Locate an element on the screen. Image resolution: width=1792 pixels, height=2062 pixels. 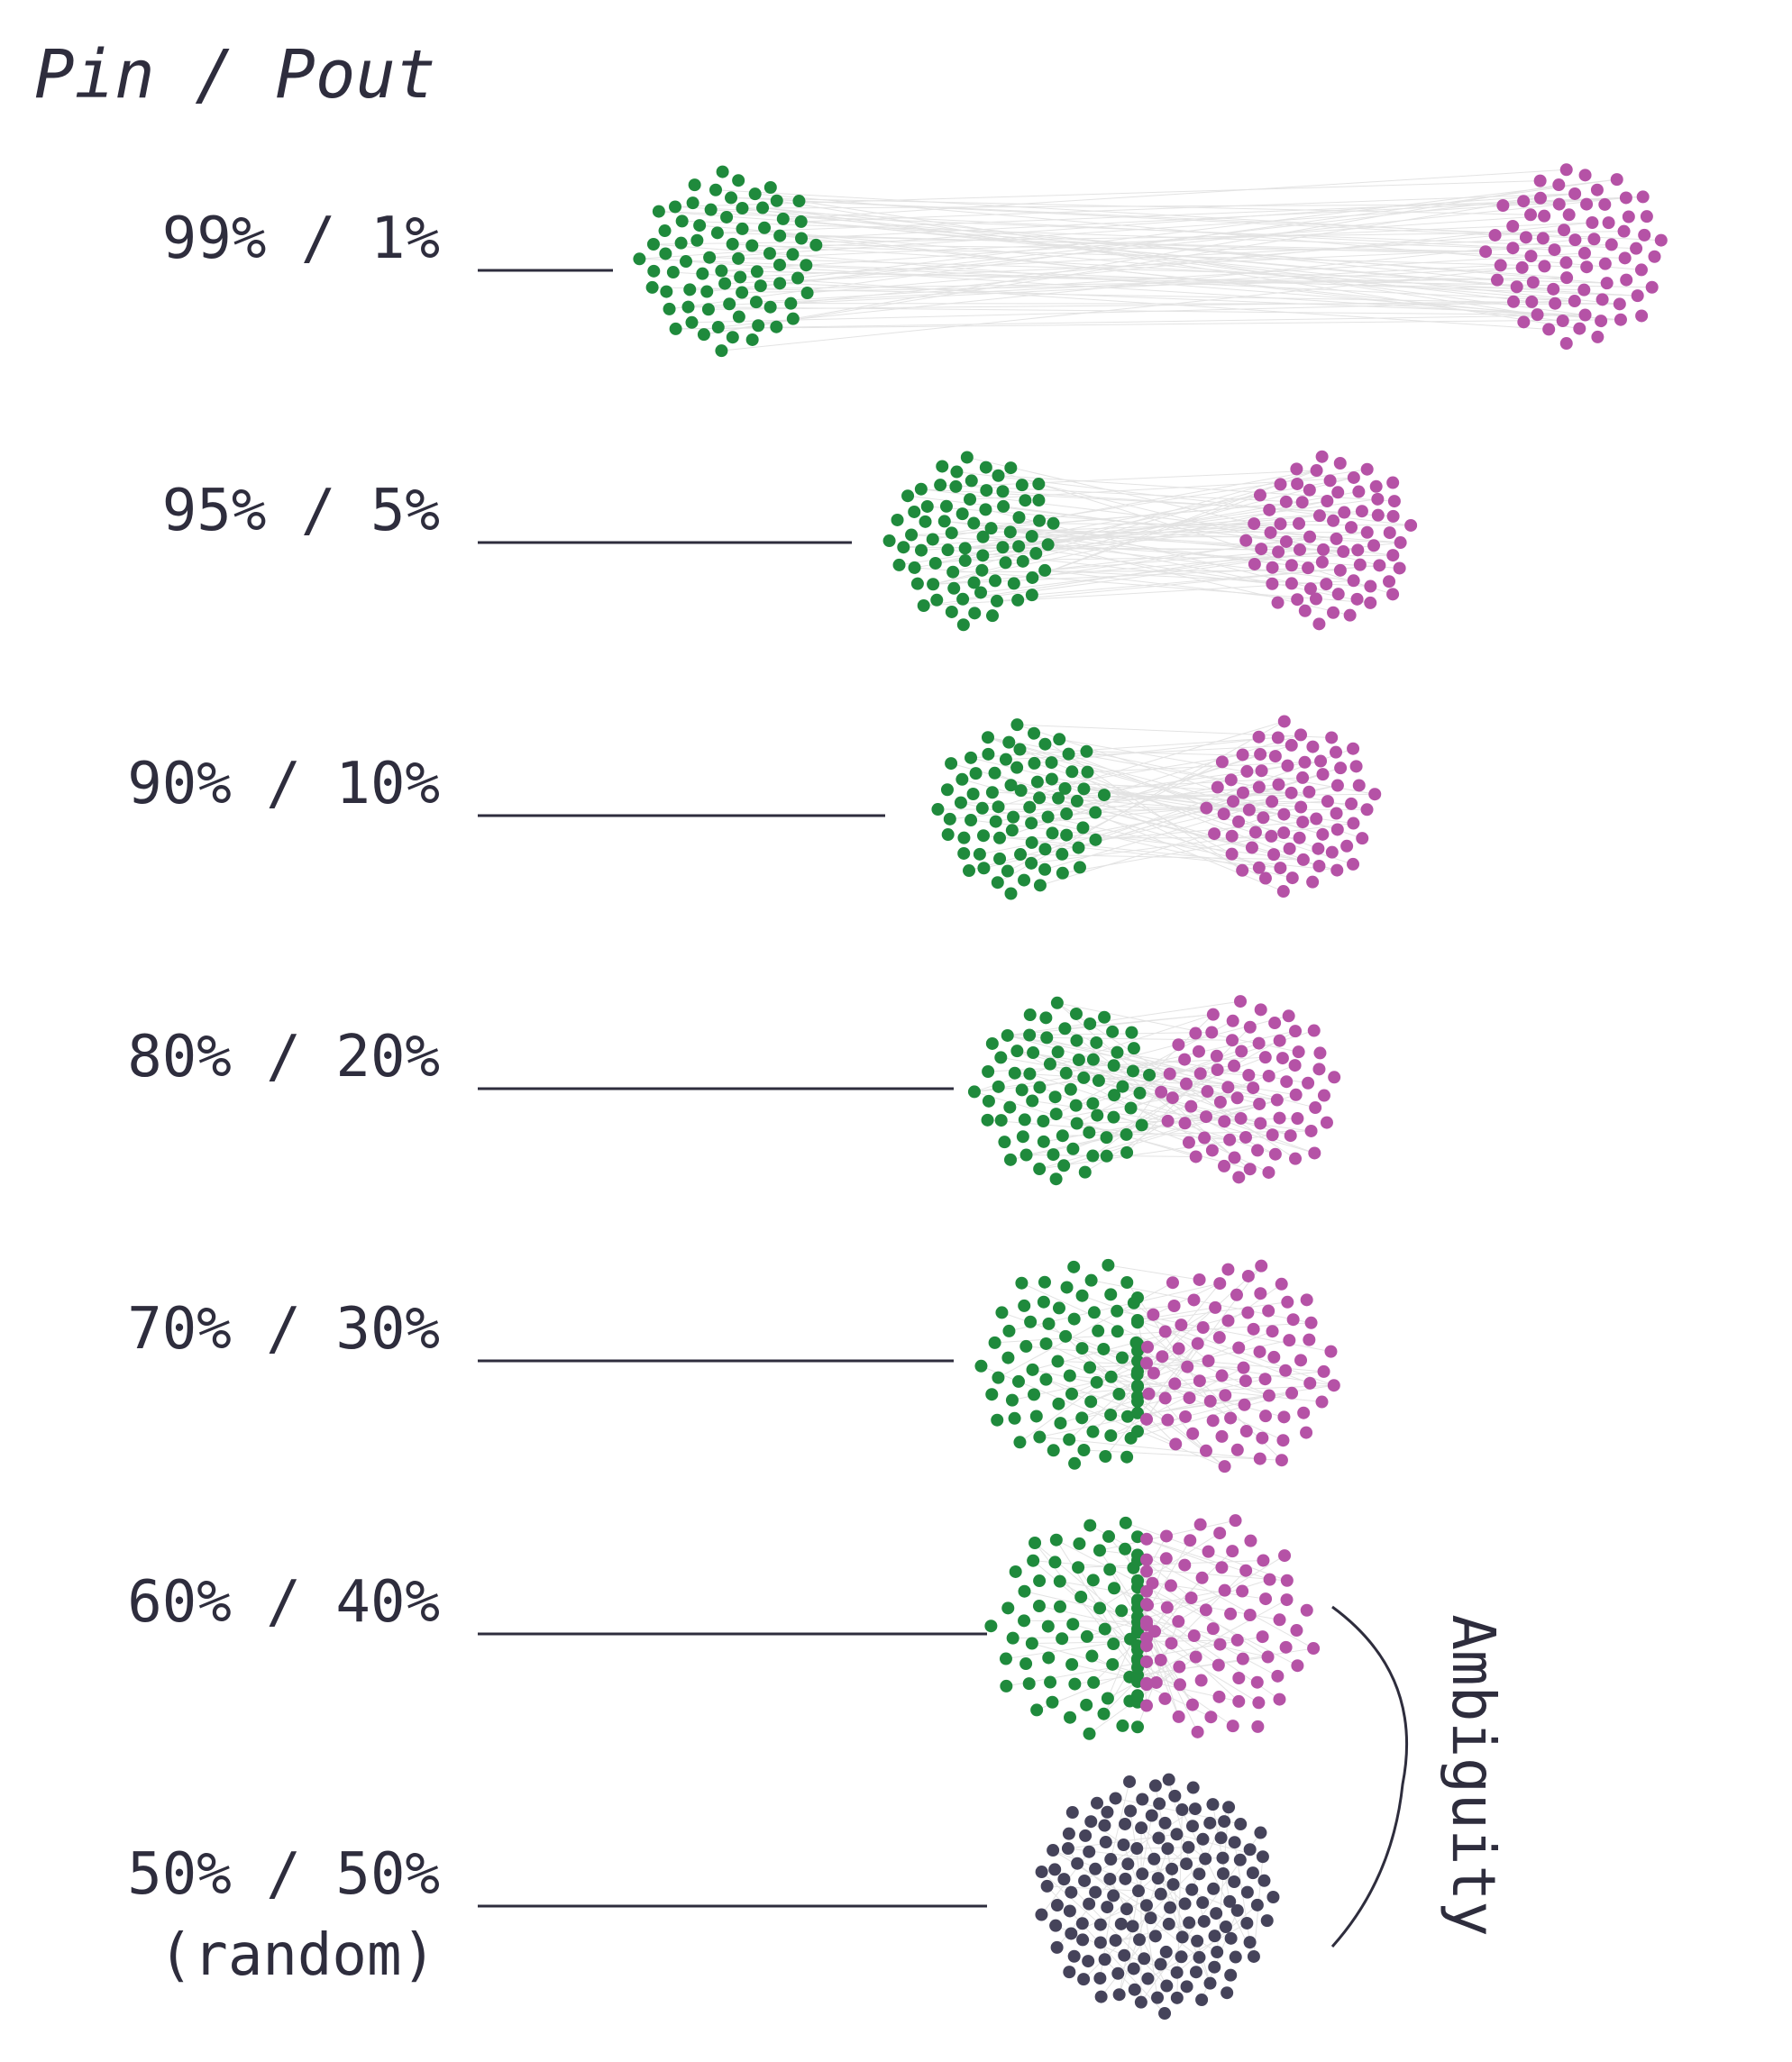
nodes is located at coordinates (1150, 260).